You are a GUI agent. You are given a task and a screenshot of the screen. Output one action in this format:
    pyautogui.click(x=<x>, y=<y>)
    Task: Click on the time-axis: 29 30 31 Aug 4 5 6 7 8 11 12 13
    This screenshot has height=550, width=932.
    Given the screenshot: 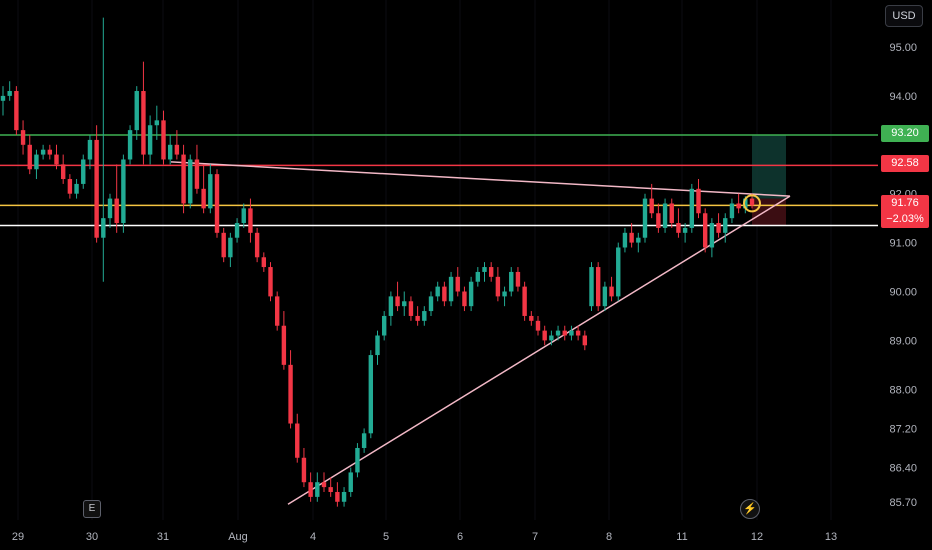 What is the action you would take?
    pyautogui.click(x=424, y=537)
    